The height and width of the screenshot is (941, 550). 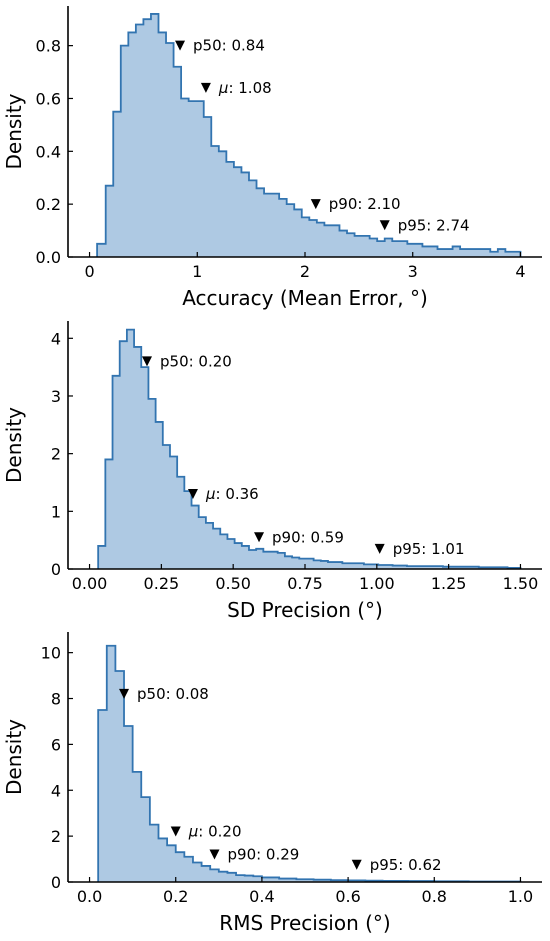 I want to click on annotation-label: p50: 0.84, so click(x=229, y=46).